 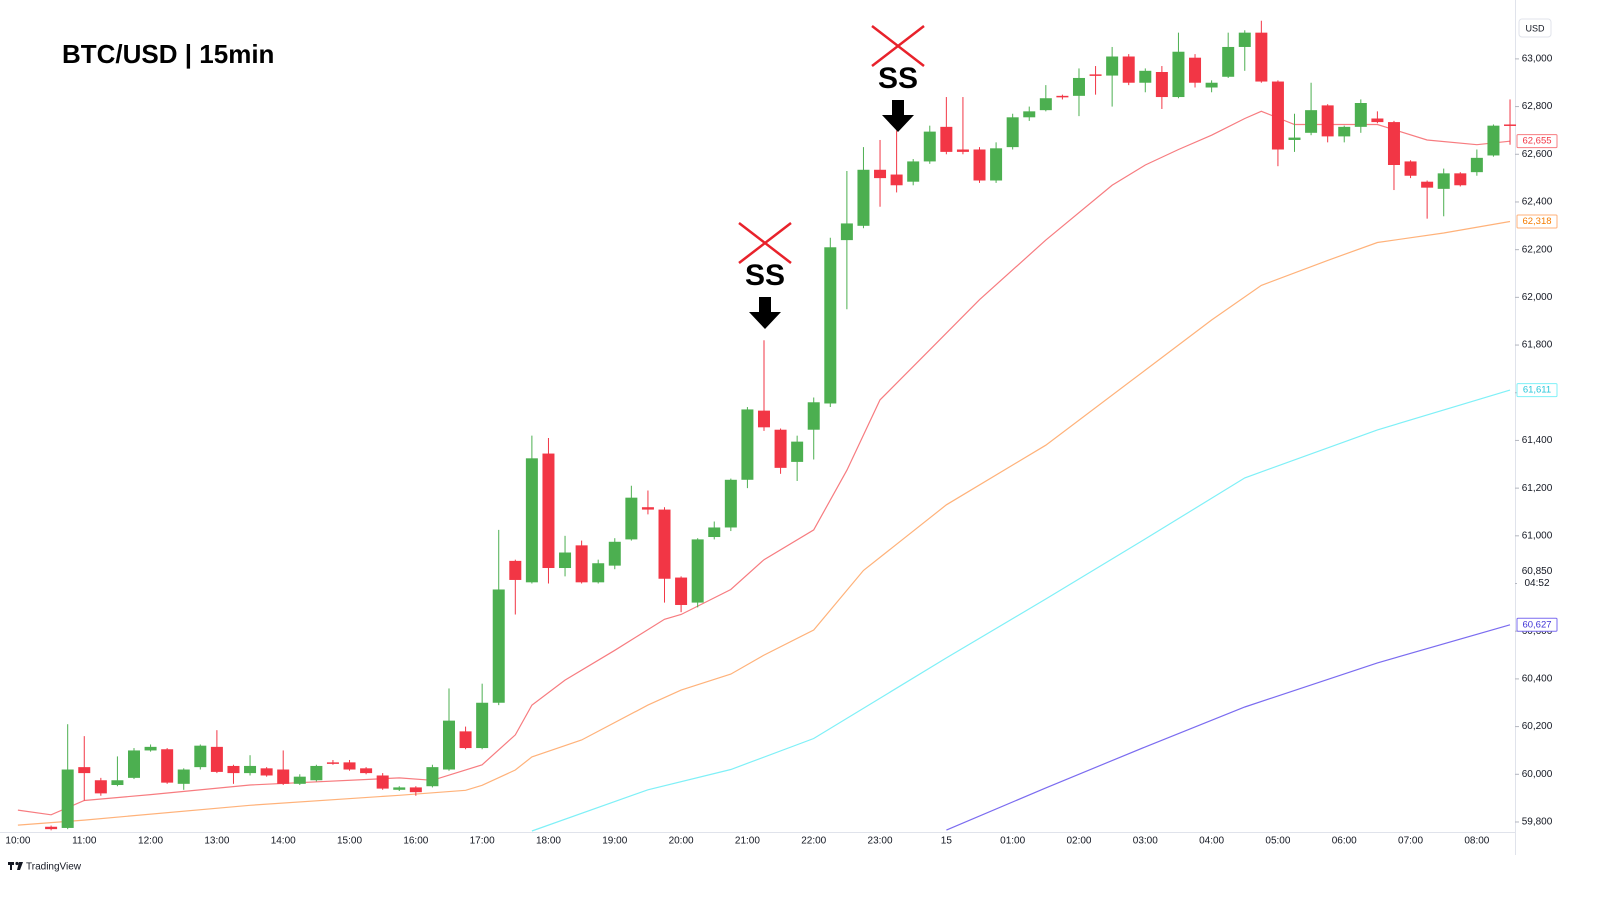 I want to click on x-tick-label: 22:00, so click(x=813, y=841).